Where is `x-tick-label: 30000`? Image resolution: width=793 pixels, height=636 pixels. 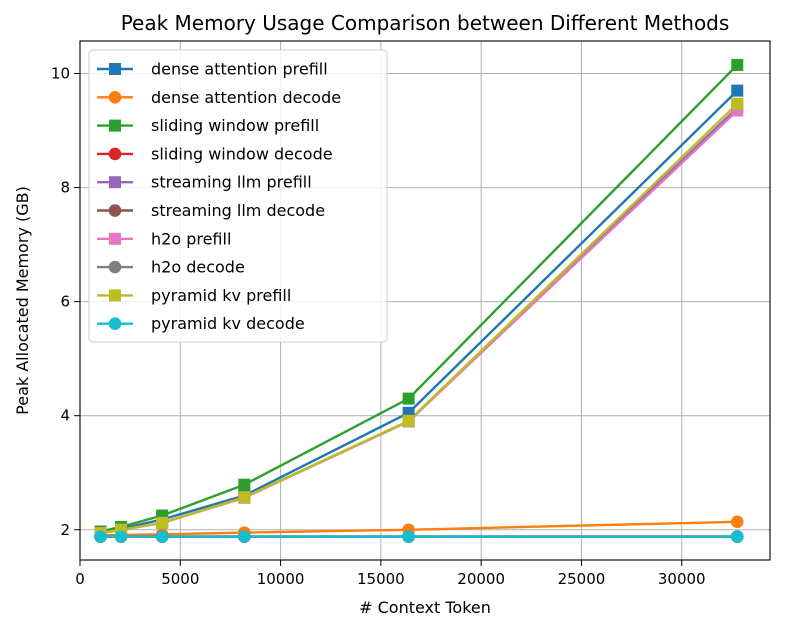 x-tick-label: 30000 is located at coordinates (682, 579).